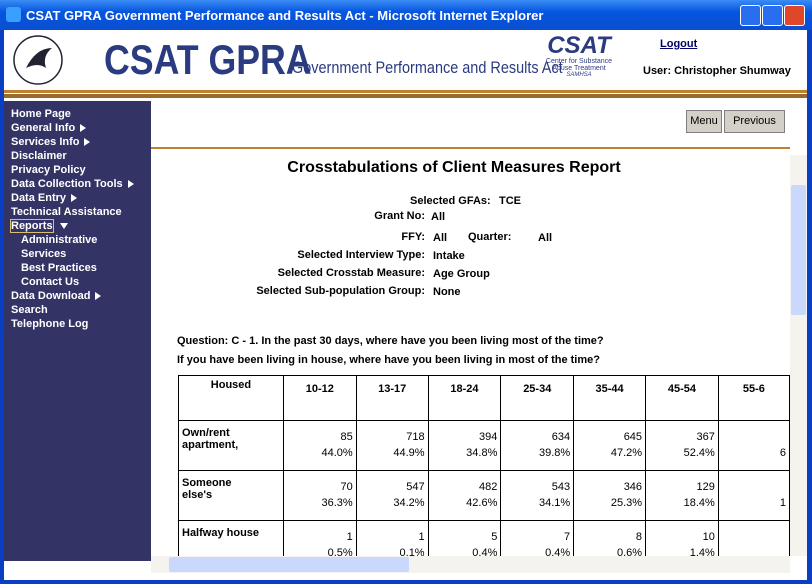  What do you see at coordinates (705, 487) in the screenshot?
I see `cell-value: 129` at bounding box center [705, 487].